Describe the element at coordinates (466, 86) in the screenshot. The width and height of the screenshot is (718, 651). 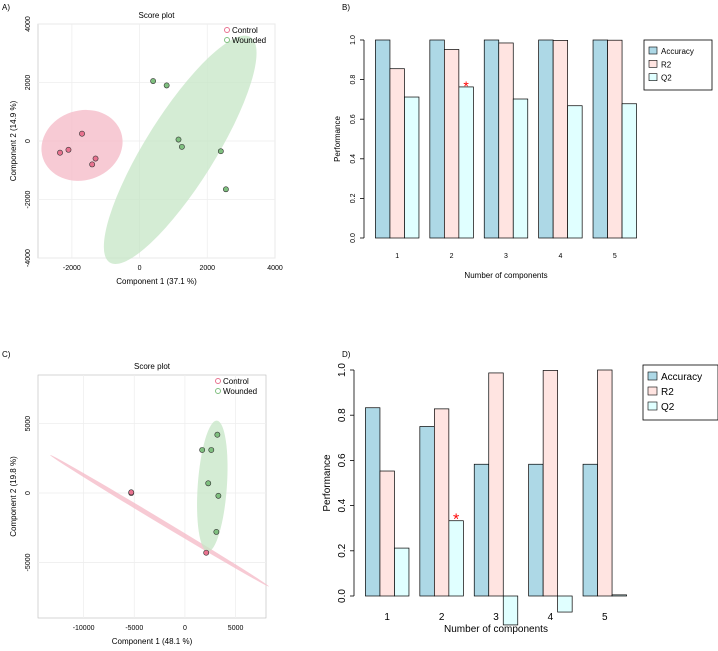
I see `best-marker: *` at that location.